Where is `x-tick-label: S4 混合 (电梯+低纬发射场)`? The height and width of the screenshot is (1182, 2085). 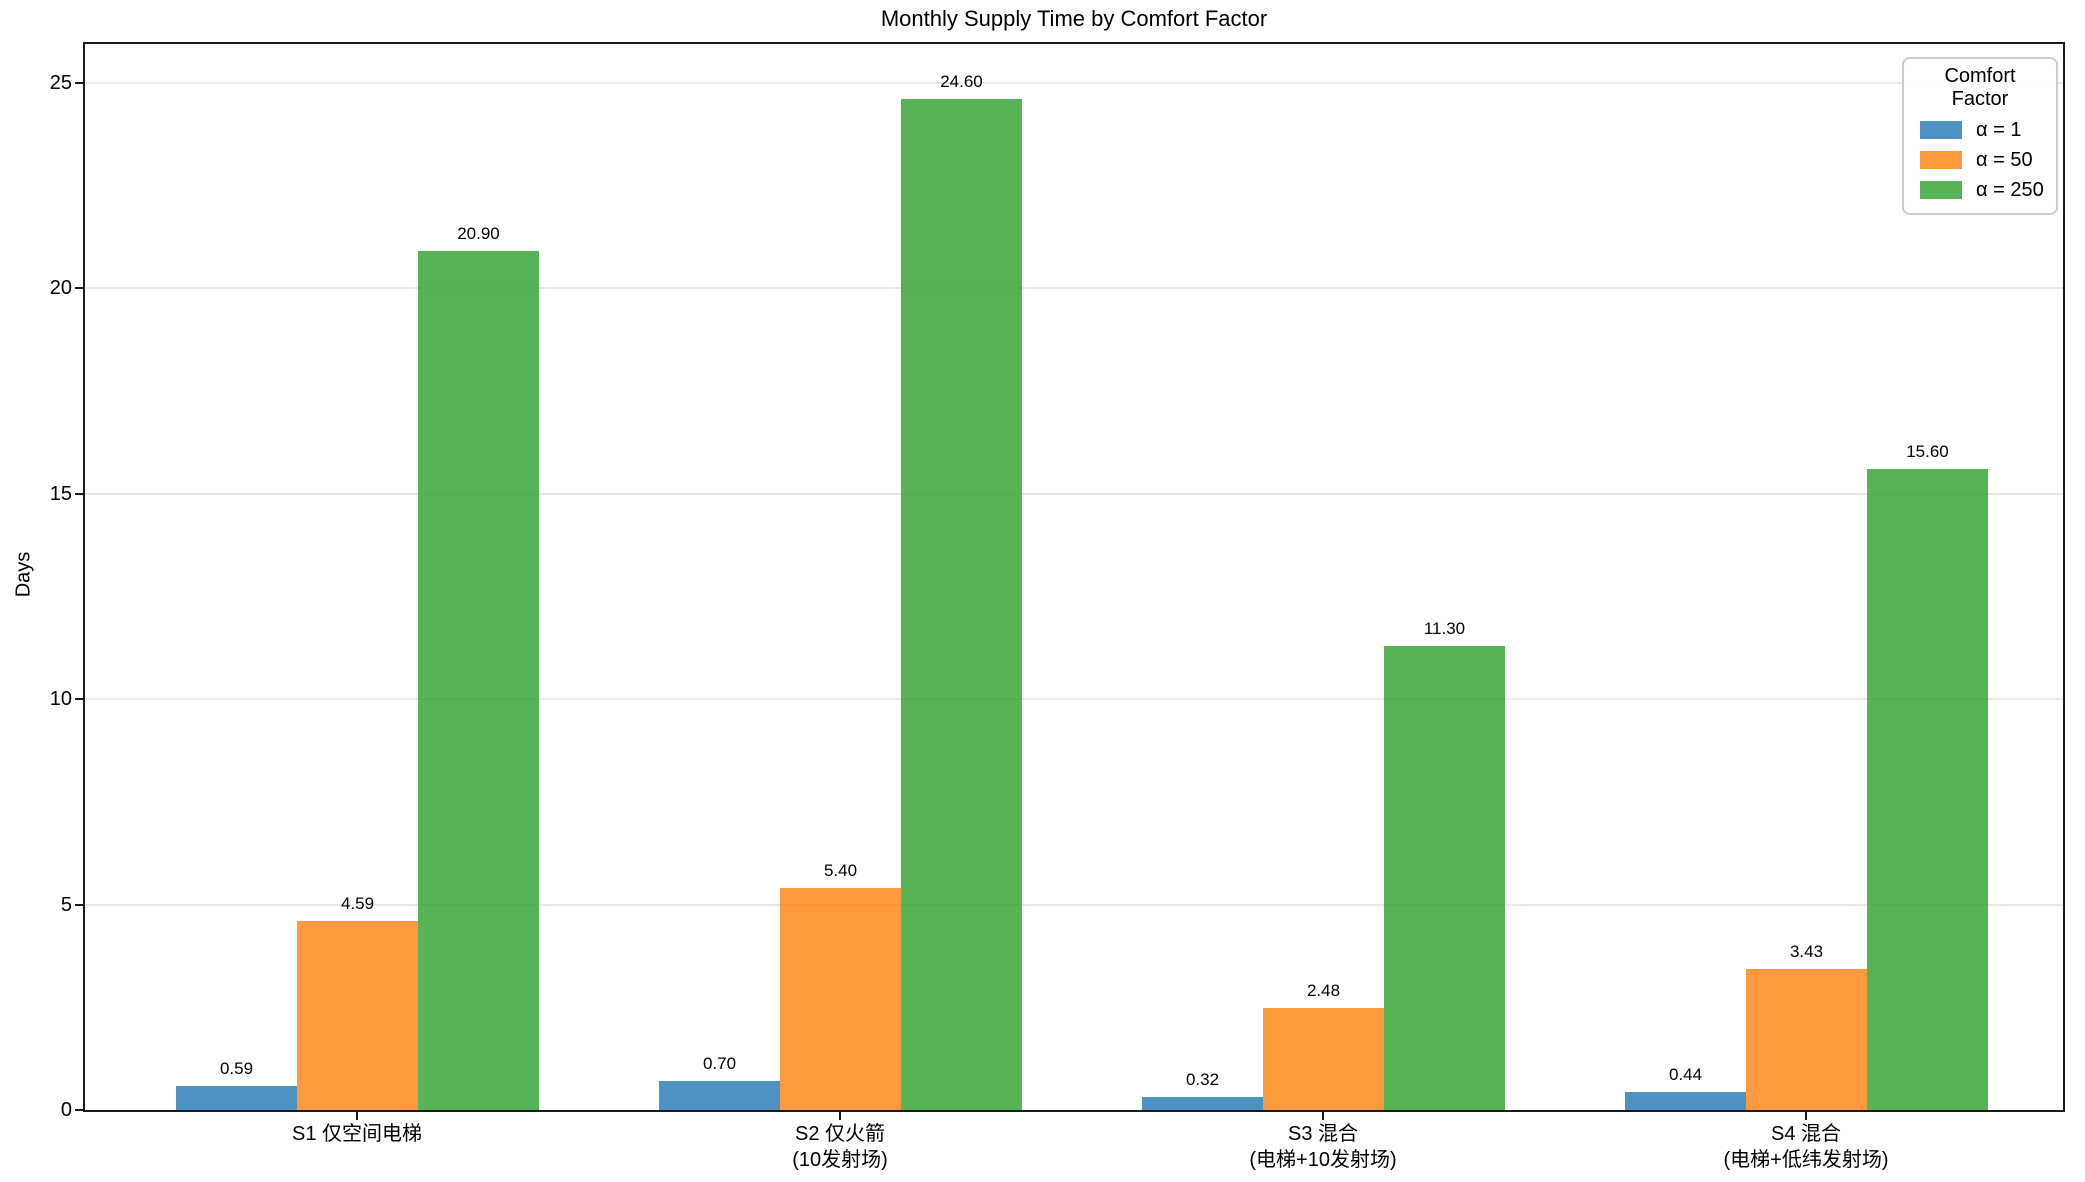 x-tick-label: S4 混合 (电梯+低纬发射场) is located at coordinates (1806, 1147).